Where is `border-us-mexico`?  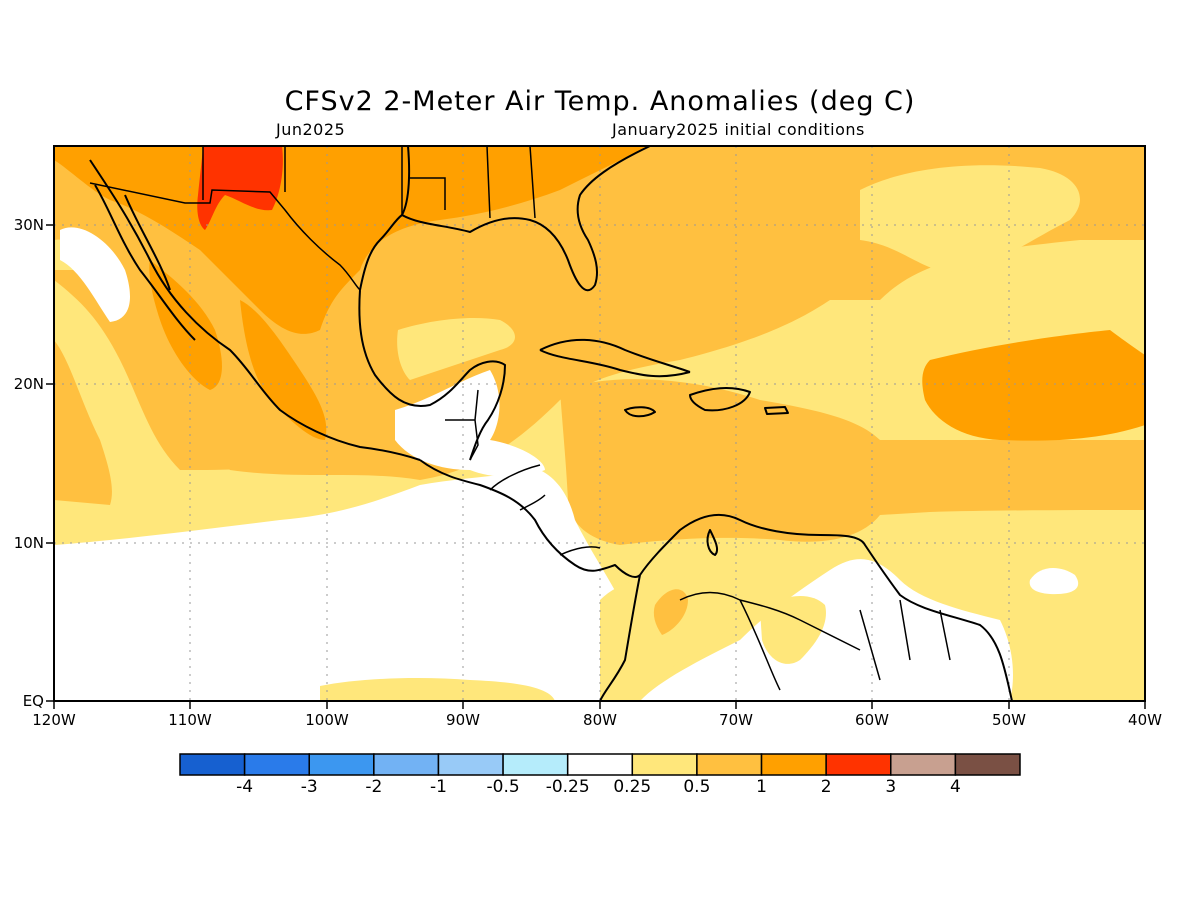 border-us-mexico is located at coordinates (225, 236).